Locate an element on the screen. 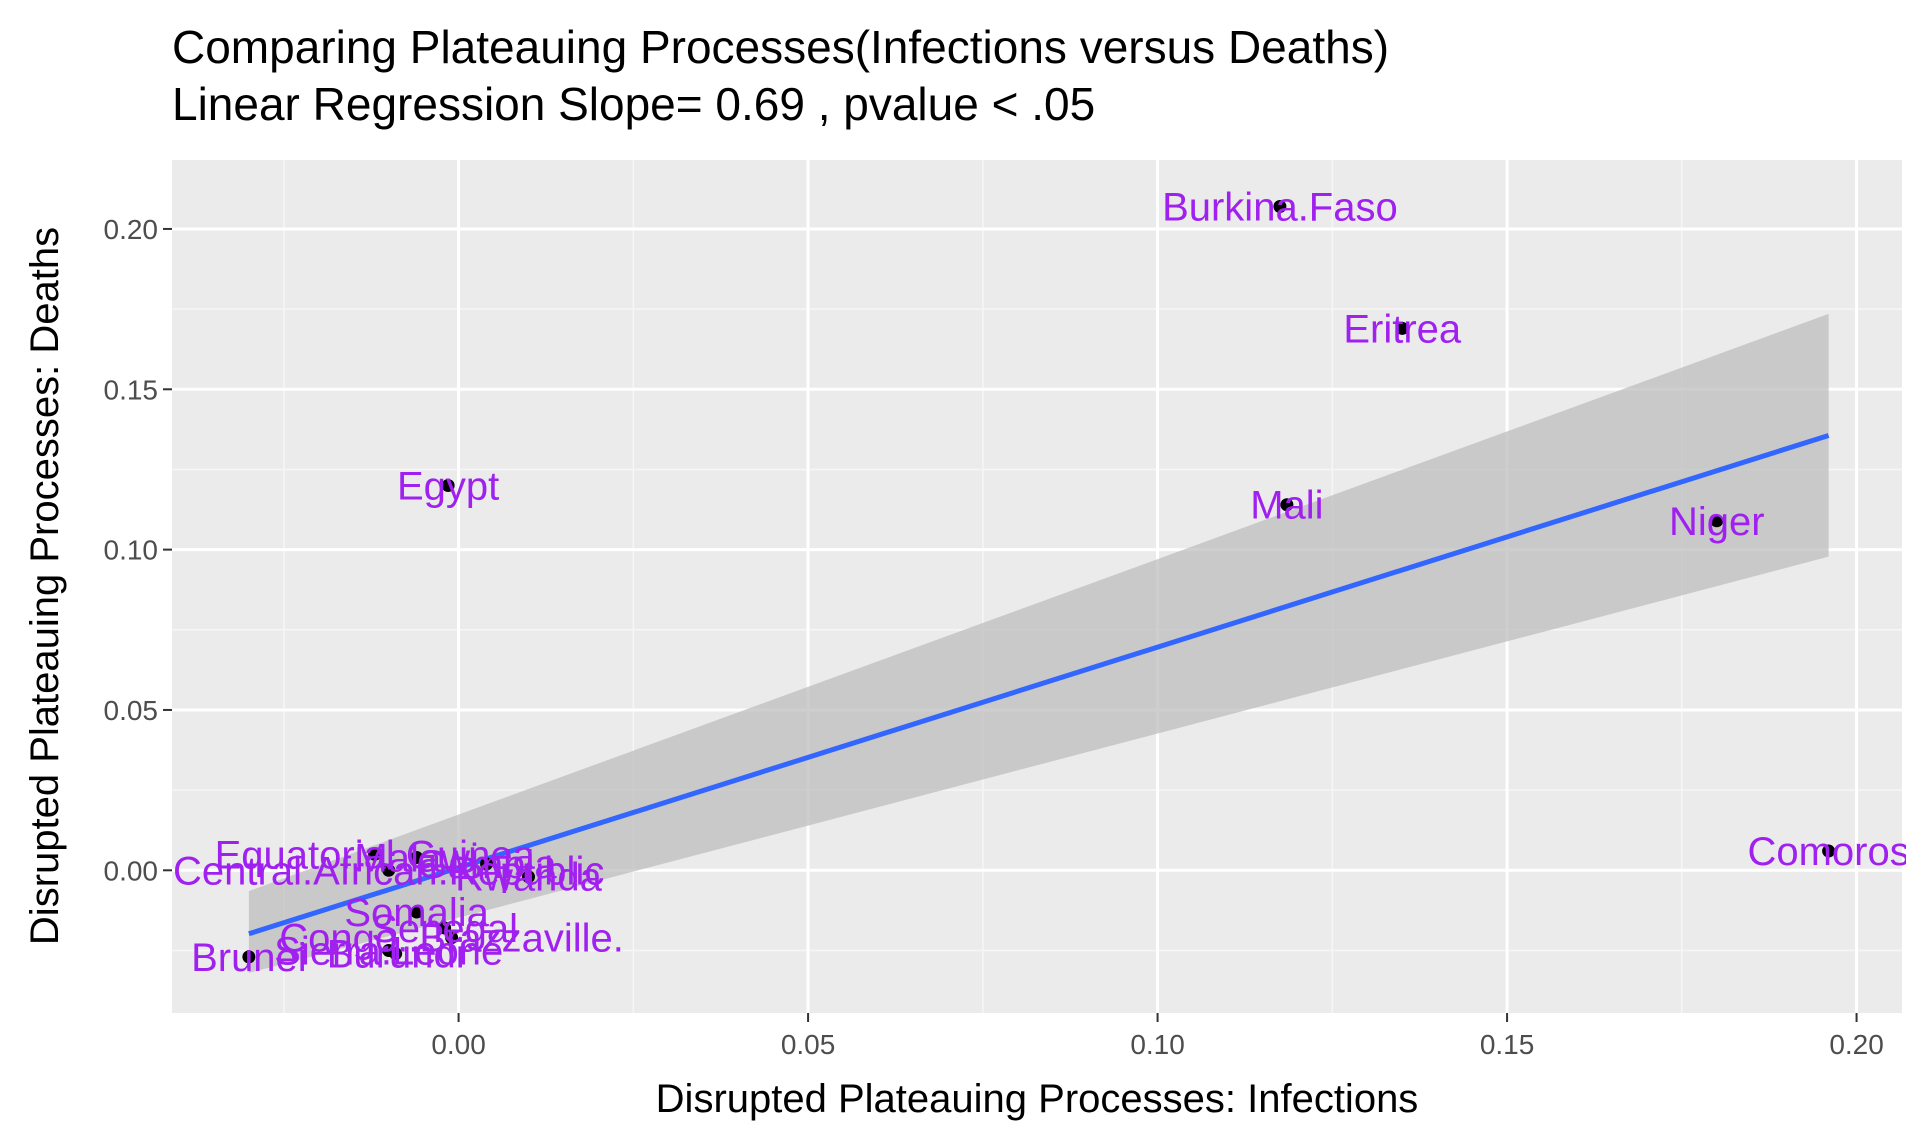 This screenshot has height=1137, width=1906. x-axis-ticks: 0.00 0.05 0.10 0.15 0.20 is located at coordinates (1157, 1036).